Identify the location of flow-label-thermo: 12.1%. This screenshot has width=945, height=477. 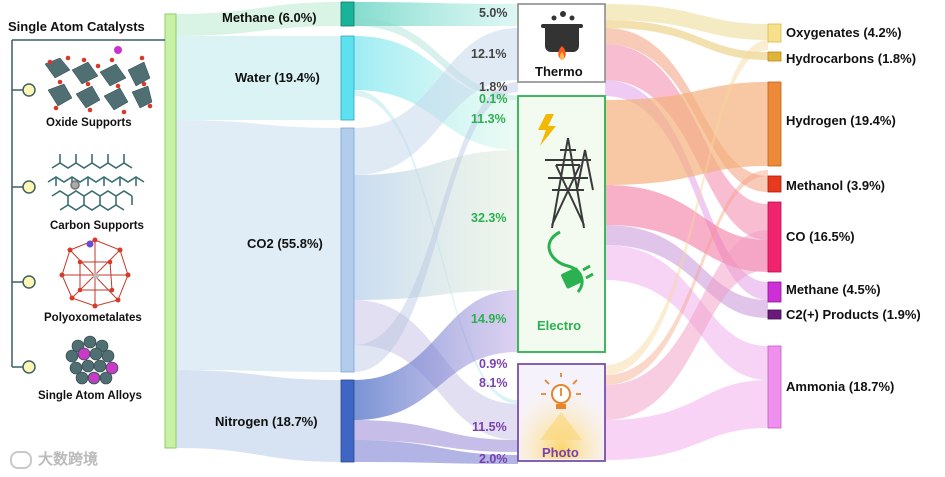
(489, 54).